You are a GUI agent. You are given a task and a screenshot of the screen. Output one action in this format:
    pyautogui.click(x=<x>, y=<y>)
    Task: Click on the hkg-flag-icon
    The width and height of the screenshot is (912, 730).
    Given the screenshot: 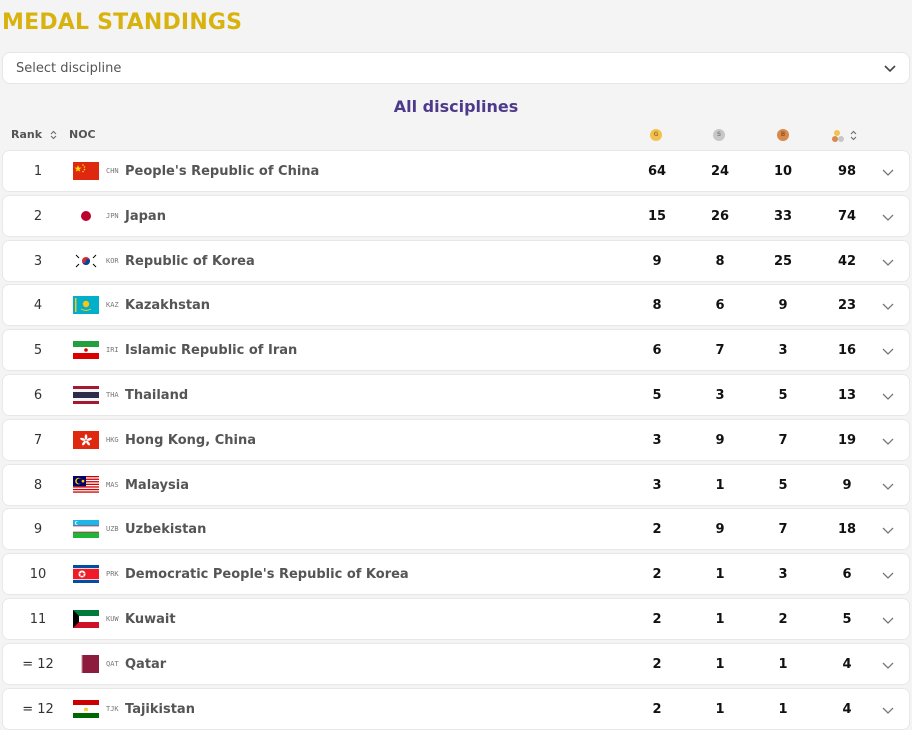 What is the action you would take?
    pyautogui.click(x=86, y=439)
    